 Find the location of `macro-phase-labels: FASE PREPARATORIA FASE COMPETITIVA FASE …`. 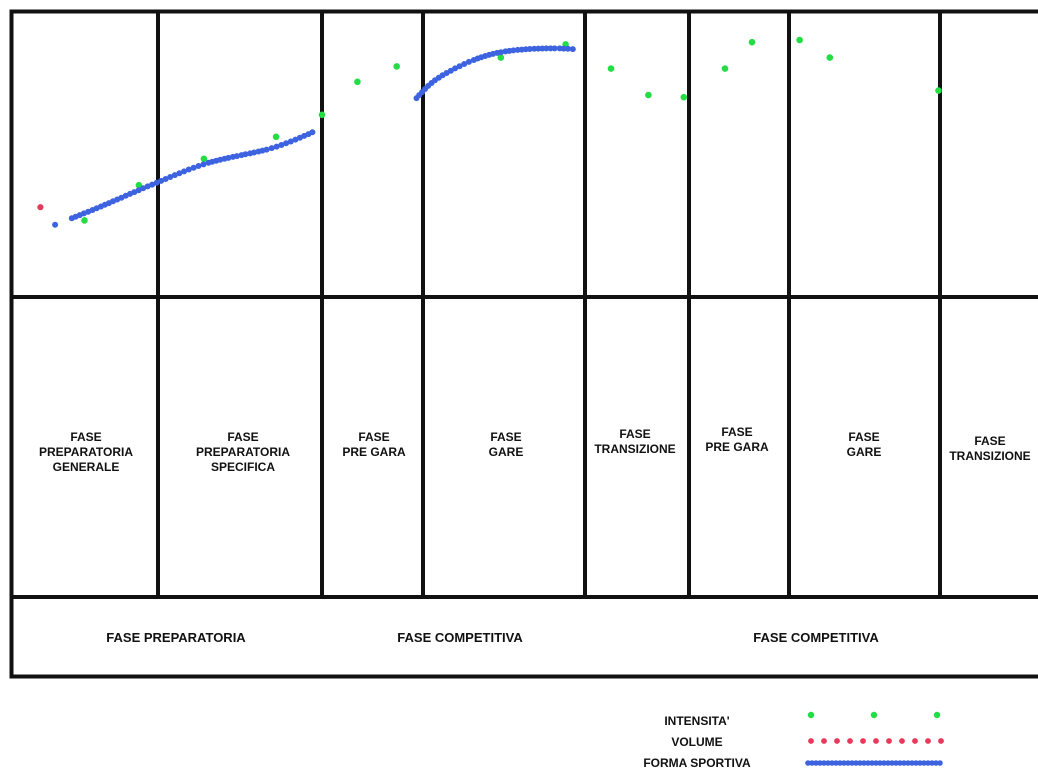

macro-phase-labels: FASE PREPARATORIA FASE COMPETITIVA FASE … is located at coordinates (492, 637).